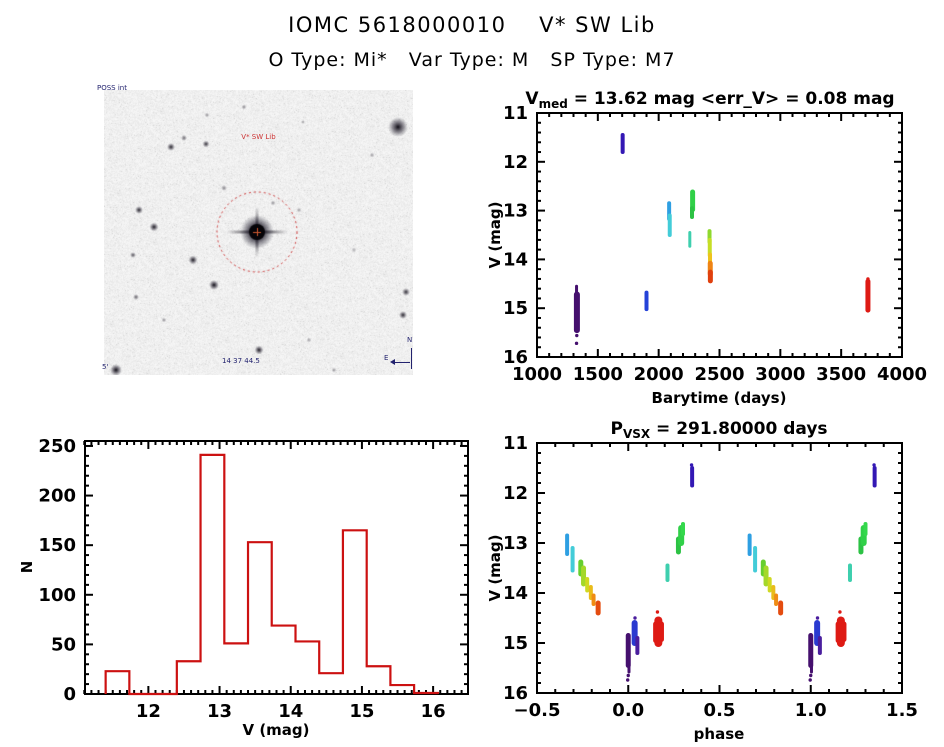 This screenshot has height=747, width=944. Describe the element at coordinates (636, 304) in the screenshot. I see `lightcurve-axis-labels: Barytime (days) V (mag)` at that location.